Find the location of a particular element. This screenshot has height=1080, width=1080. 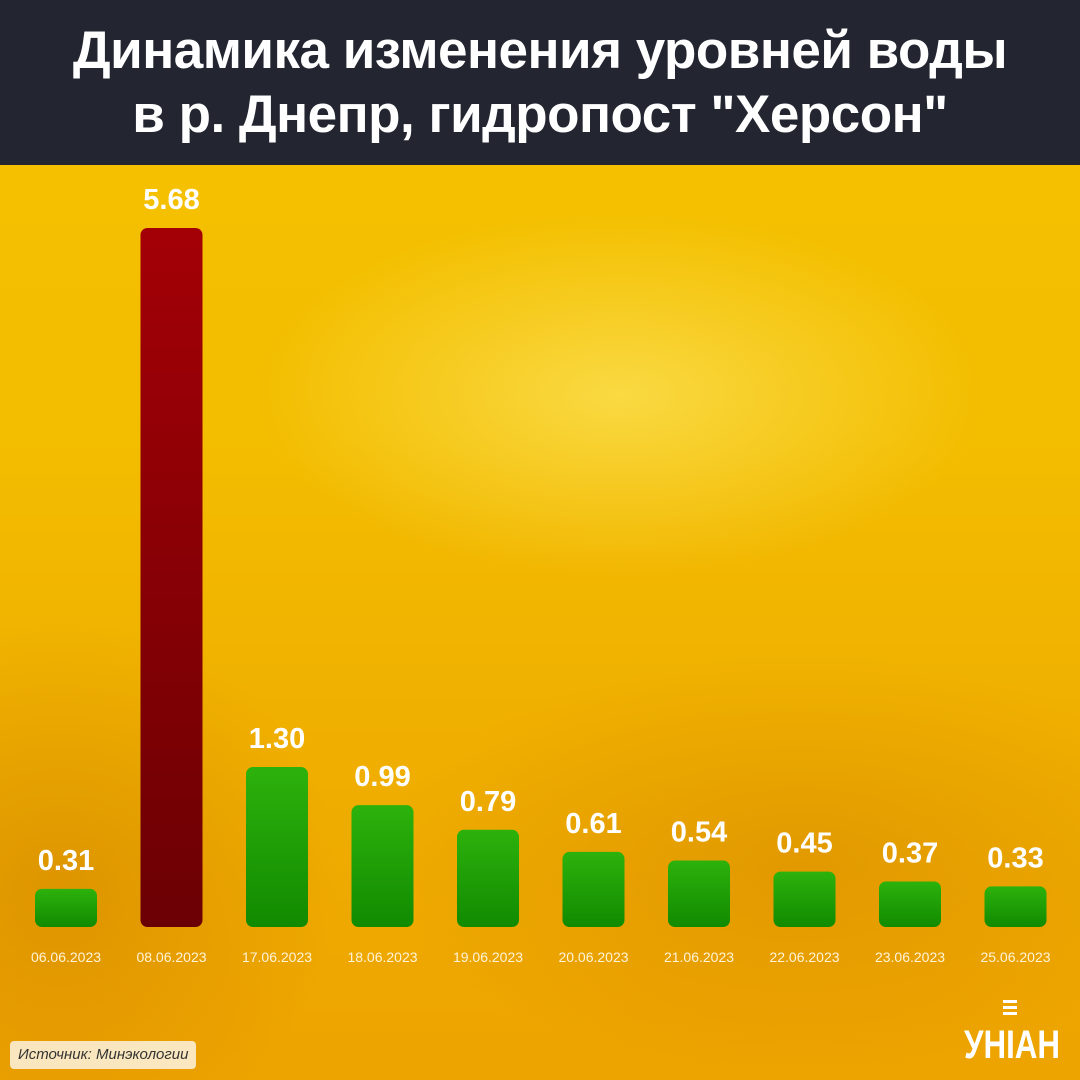

value-label: 0.33 is located at coordinates (1015, 858).